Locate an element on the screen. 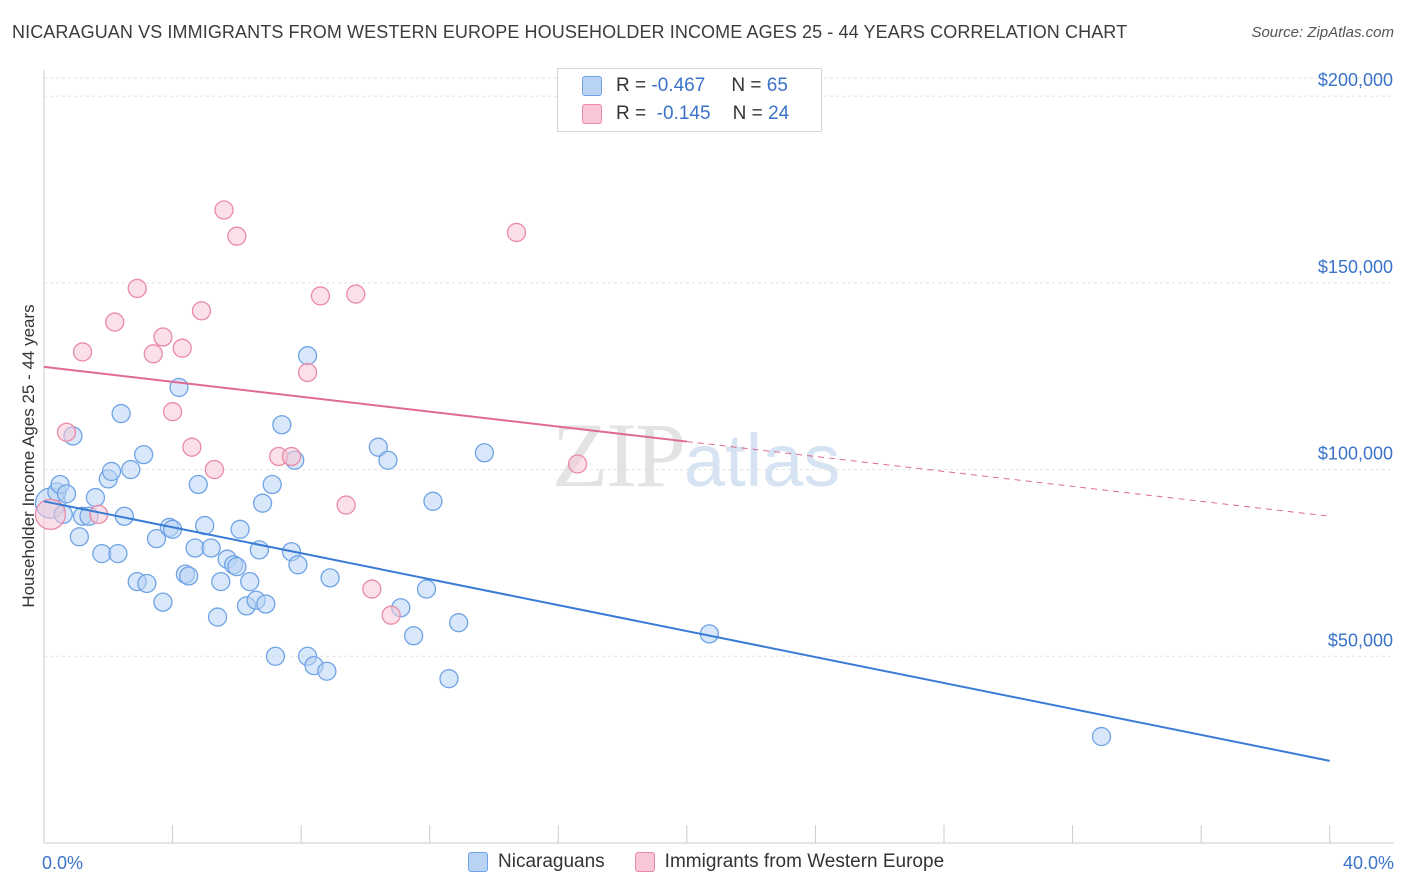 This screenshot has height=892, width=1406. legend-swatch-blue is located at coordinates (592, 86).